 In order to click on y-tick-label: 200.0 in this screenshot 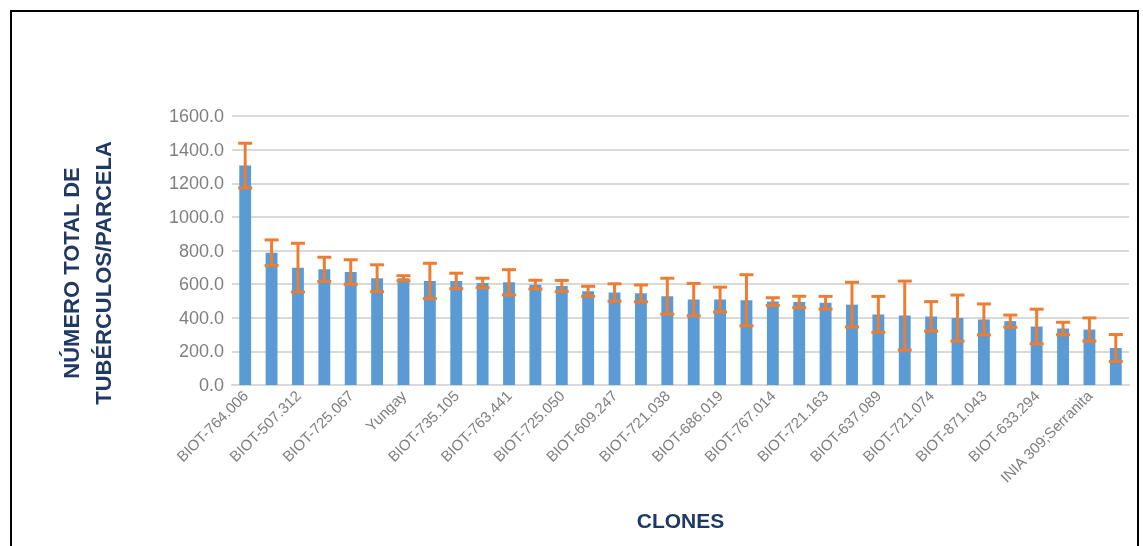, I will do `click(201, 351)`.